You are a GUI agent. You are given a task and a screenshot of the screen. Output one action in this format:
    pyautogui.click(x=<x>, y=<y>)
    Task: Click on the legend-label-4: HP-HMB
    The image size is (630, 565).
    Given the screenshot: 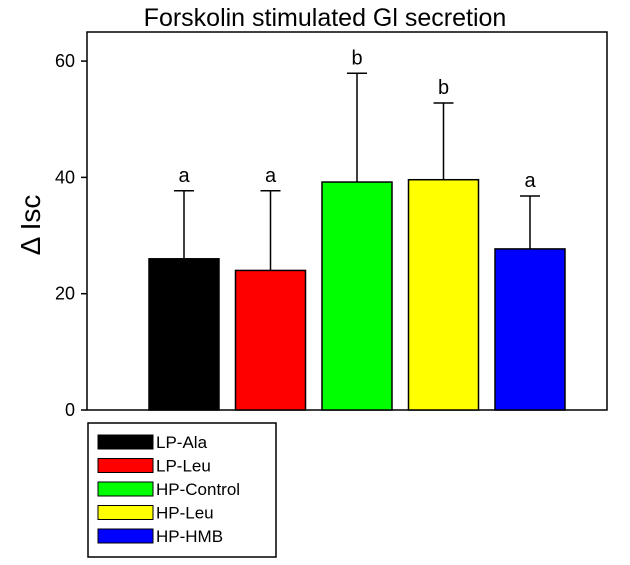 What is the action you would take?
    pyautogui.click(x=189, y=536)
    